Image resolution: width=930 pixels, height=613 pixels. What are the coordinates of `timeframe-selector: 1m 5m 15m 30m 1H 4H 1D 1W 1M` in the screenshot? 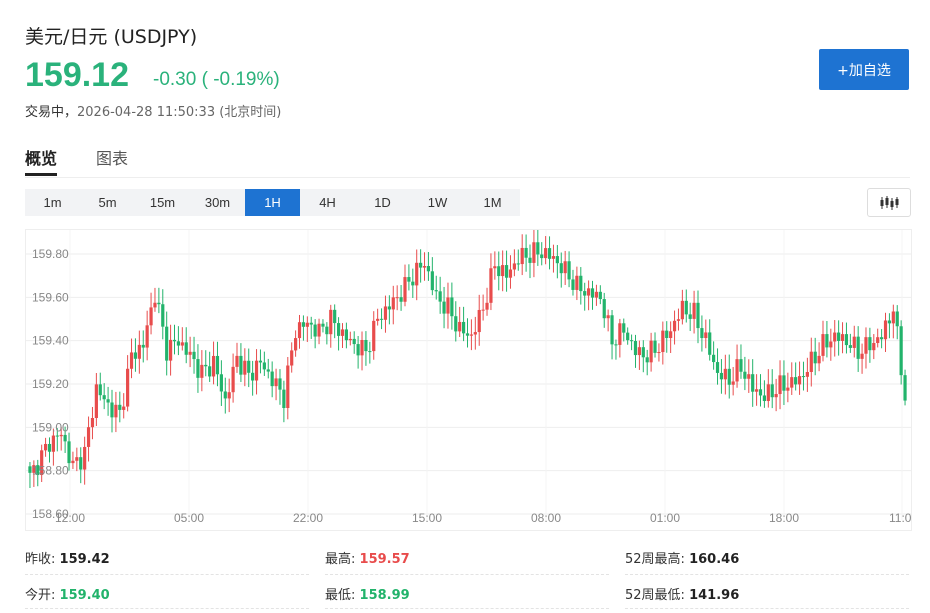 It's located at (272, 202).